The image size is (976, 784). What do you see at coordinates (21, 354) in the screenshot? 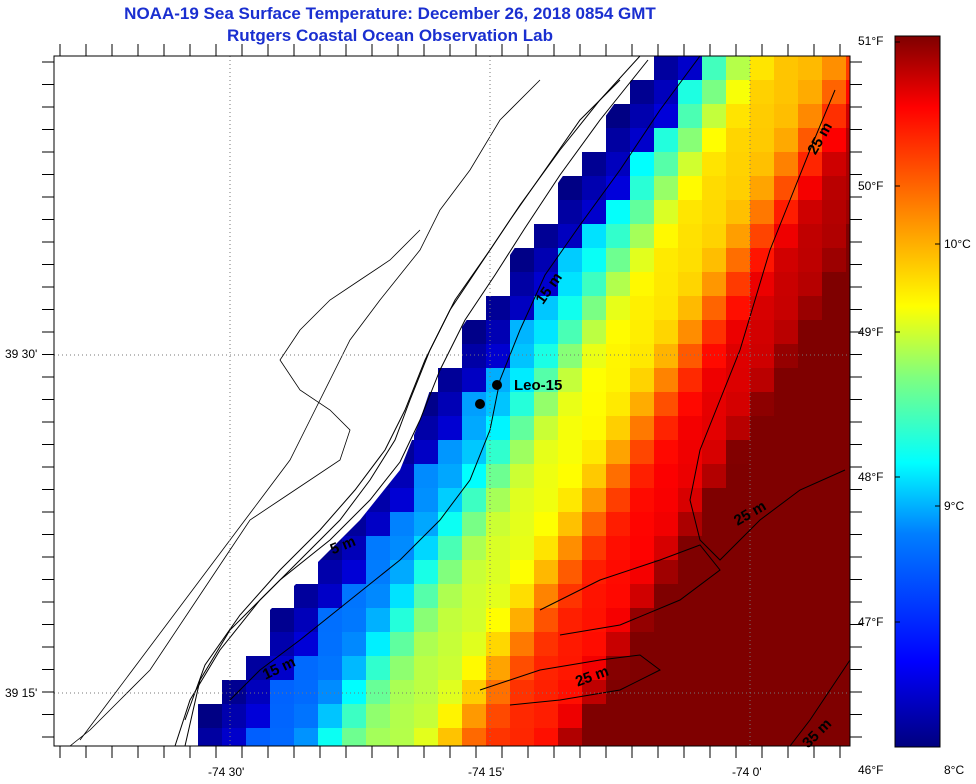
I see `lat-label-39-30: 39 30'` at bounding box center [21, 354].